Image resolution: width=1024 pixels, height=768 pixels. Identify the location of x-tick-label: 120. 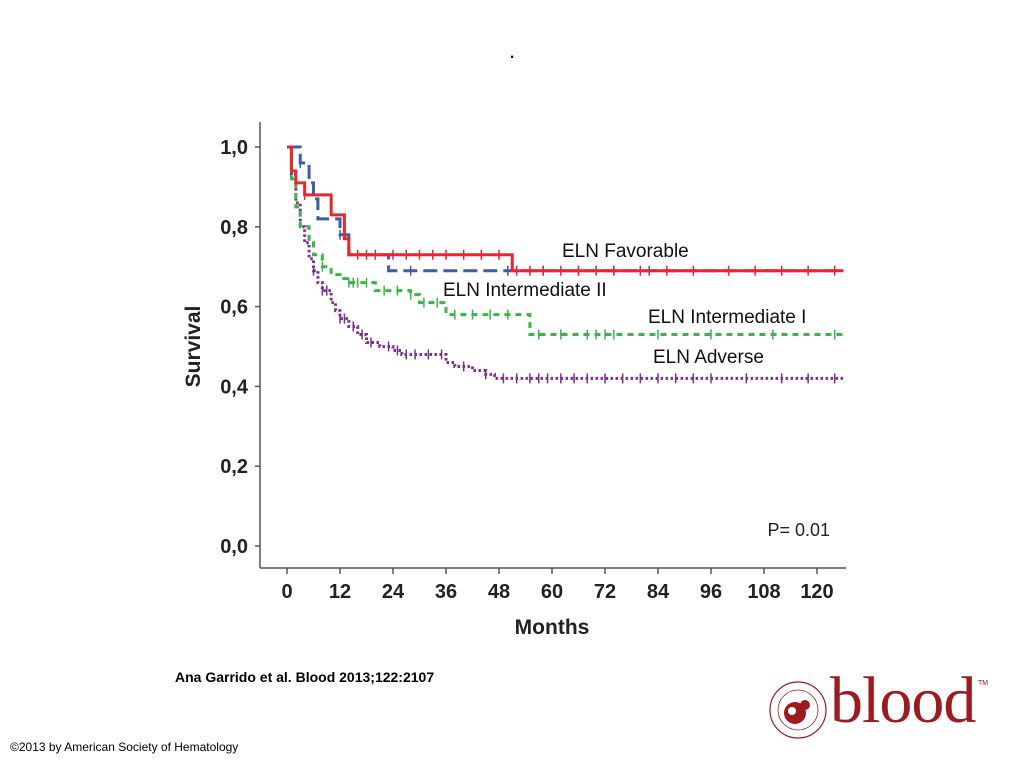
(816, 592).